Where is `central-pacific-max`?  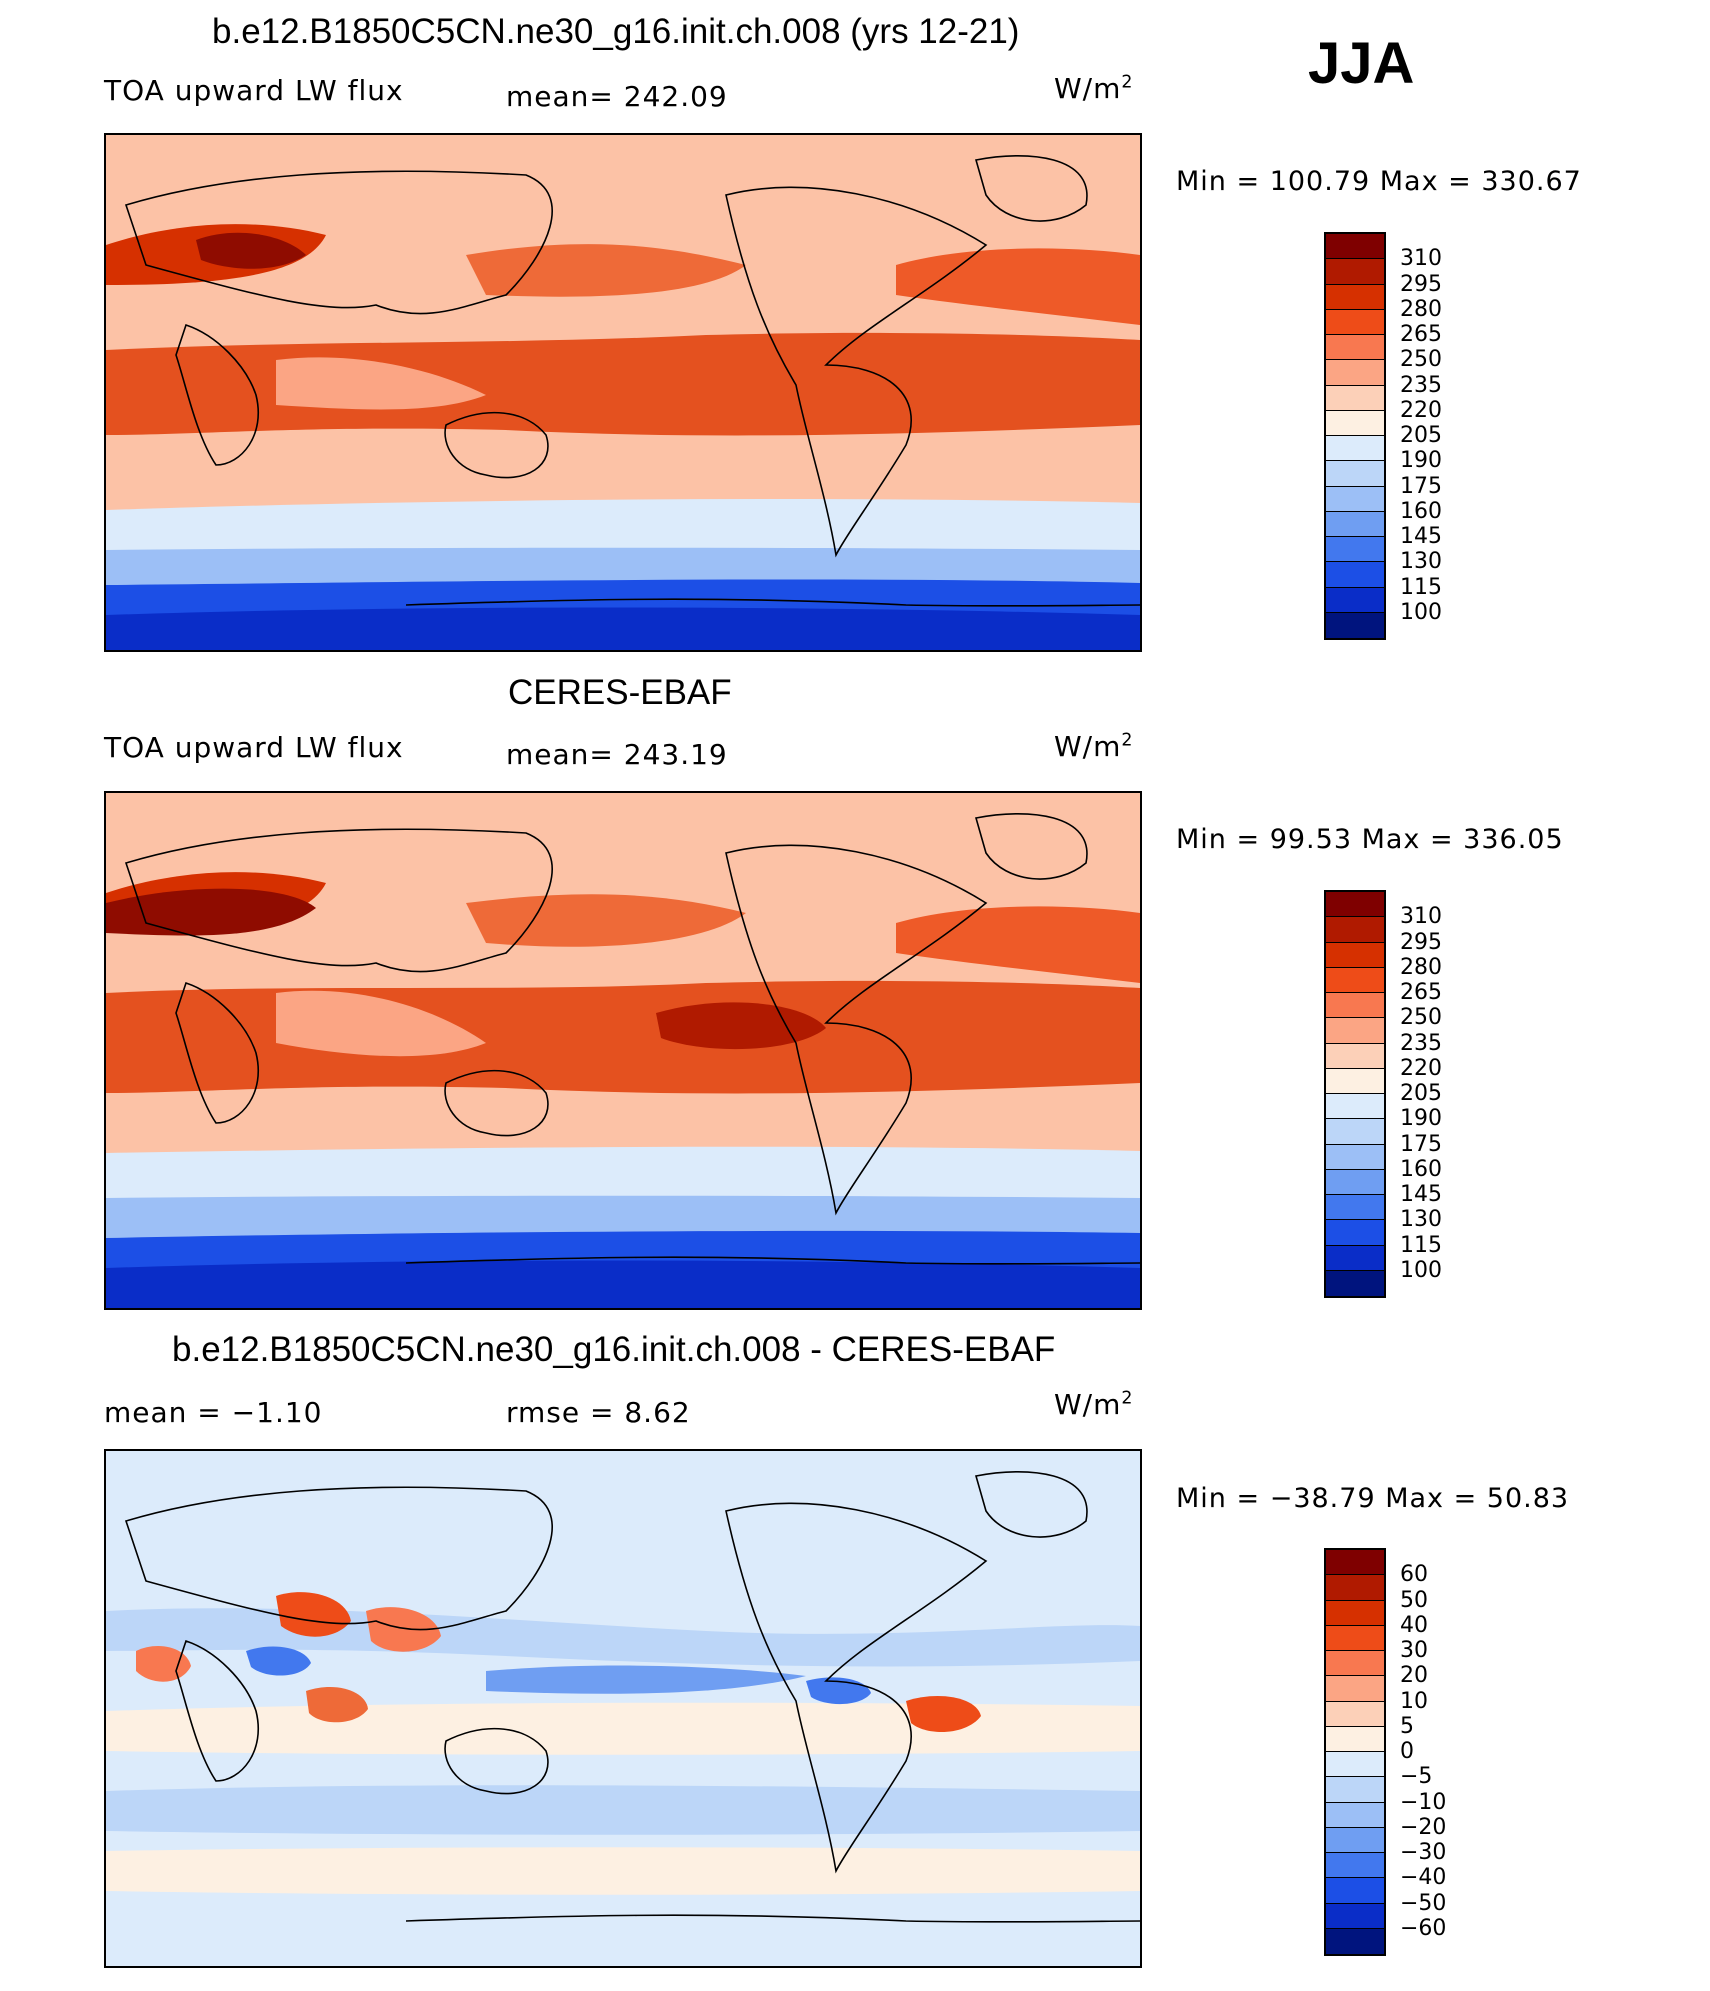 central-pacific-max is located at coordinates (741, 1026).